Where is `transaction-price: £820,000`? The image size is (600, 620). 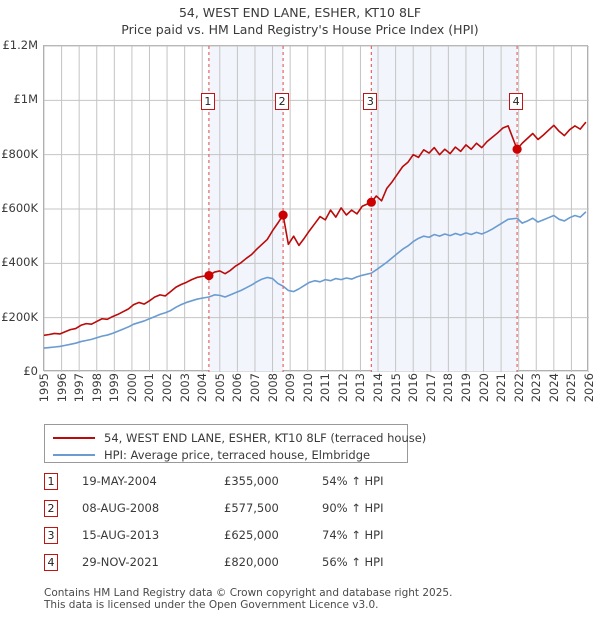
transaction-price: £820,000 is located at coordinates (251, 562).